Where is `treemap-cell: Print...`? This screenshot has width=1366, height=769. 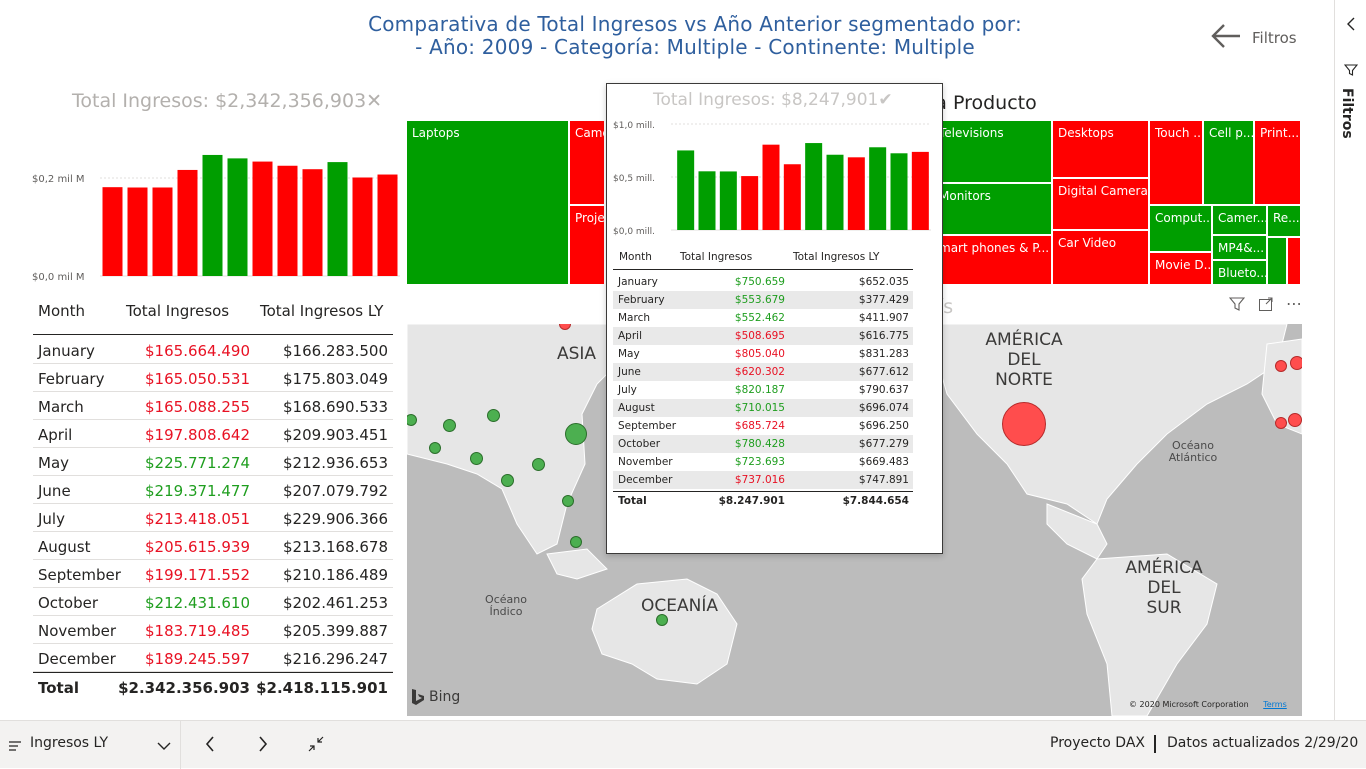 treemap-cell: Print... is located at coordinates (1278, 163).